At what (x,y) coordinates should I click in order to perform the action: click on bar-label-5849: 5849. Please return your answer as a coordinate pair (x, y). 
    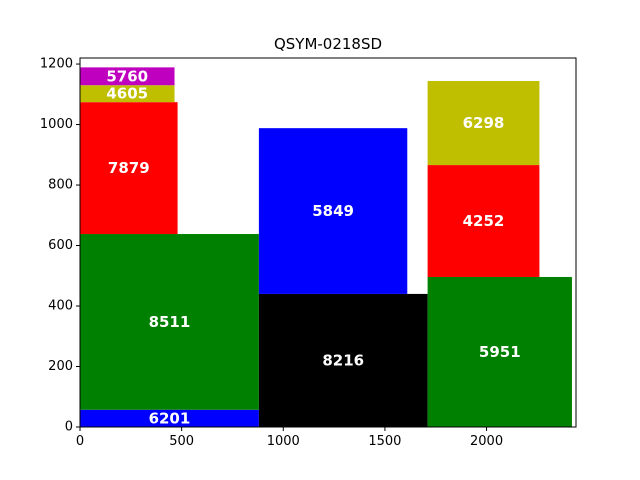
    Looking at the image, I should click on (333, 211).